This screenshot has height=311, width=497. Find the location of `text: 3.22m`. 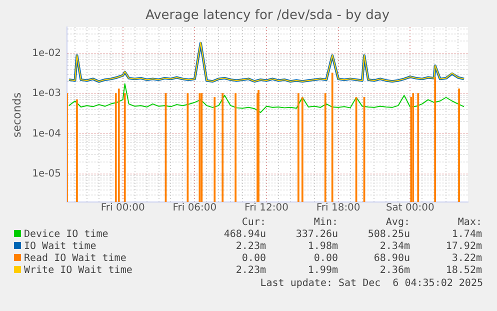

text: 3.22m is located at coordinates (466, 258).